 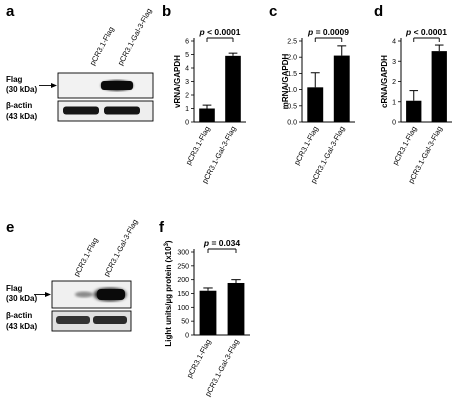 What do you see at coordinates (54, 85) in the screenshot?
I see `arrow-flag-head` at bounding box center [54, 85].